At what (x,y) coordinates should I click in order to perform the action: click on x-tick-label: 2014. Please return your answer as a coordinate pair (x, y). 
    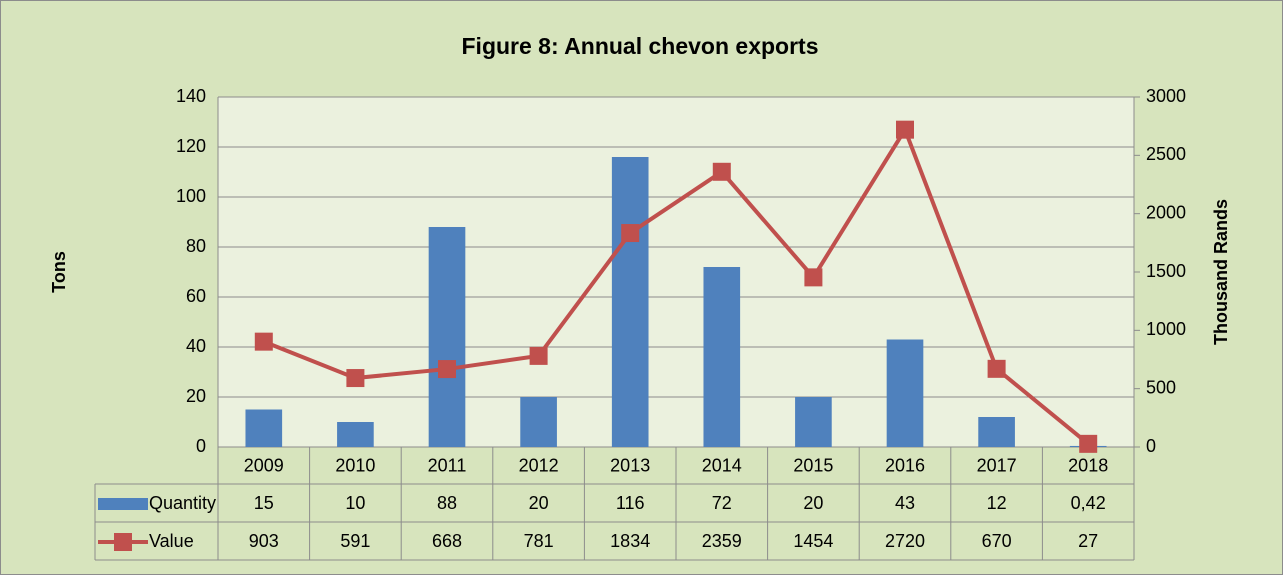
    Looking at the image, I should click on (722, 465).